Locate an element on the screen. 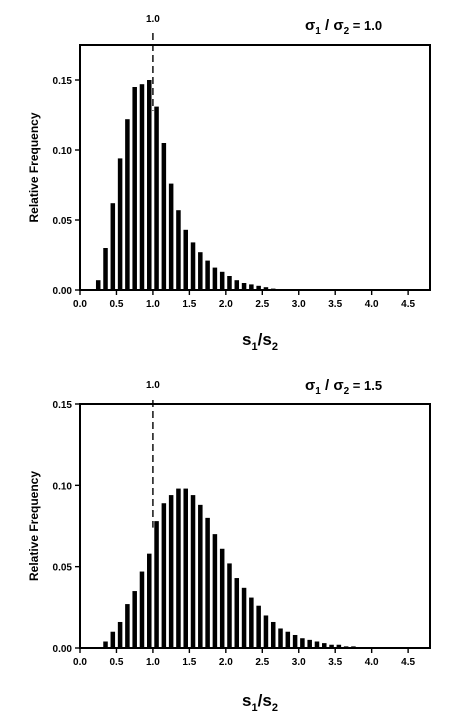 This screenshot has width=474, height=723. chart-title: σ1 / σ2 = 1.0 is located at coordinates (343, 27).